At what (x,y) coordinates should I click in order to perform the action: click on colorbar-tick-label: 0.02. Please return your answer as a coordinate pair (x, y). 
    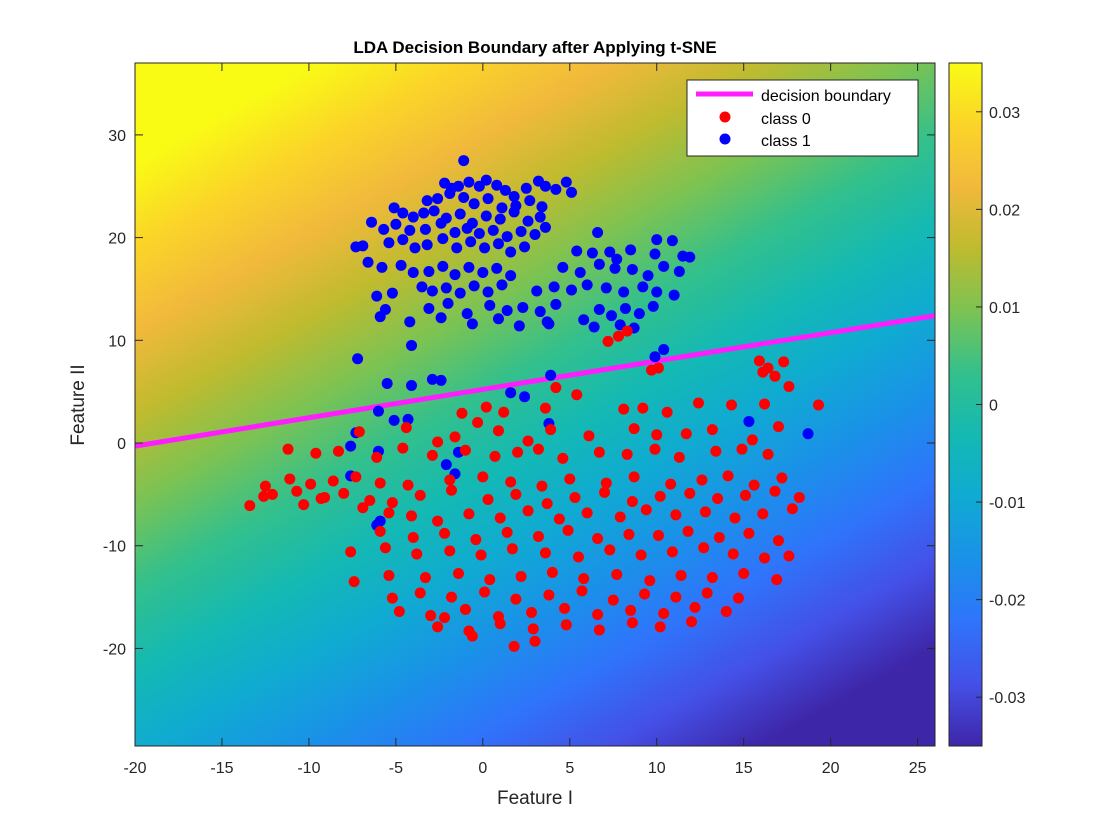
    Looking at the image, I should click on (1004, 210).